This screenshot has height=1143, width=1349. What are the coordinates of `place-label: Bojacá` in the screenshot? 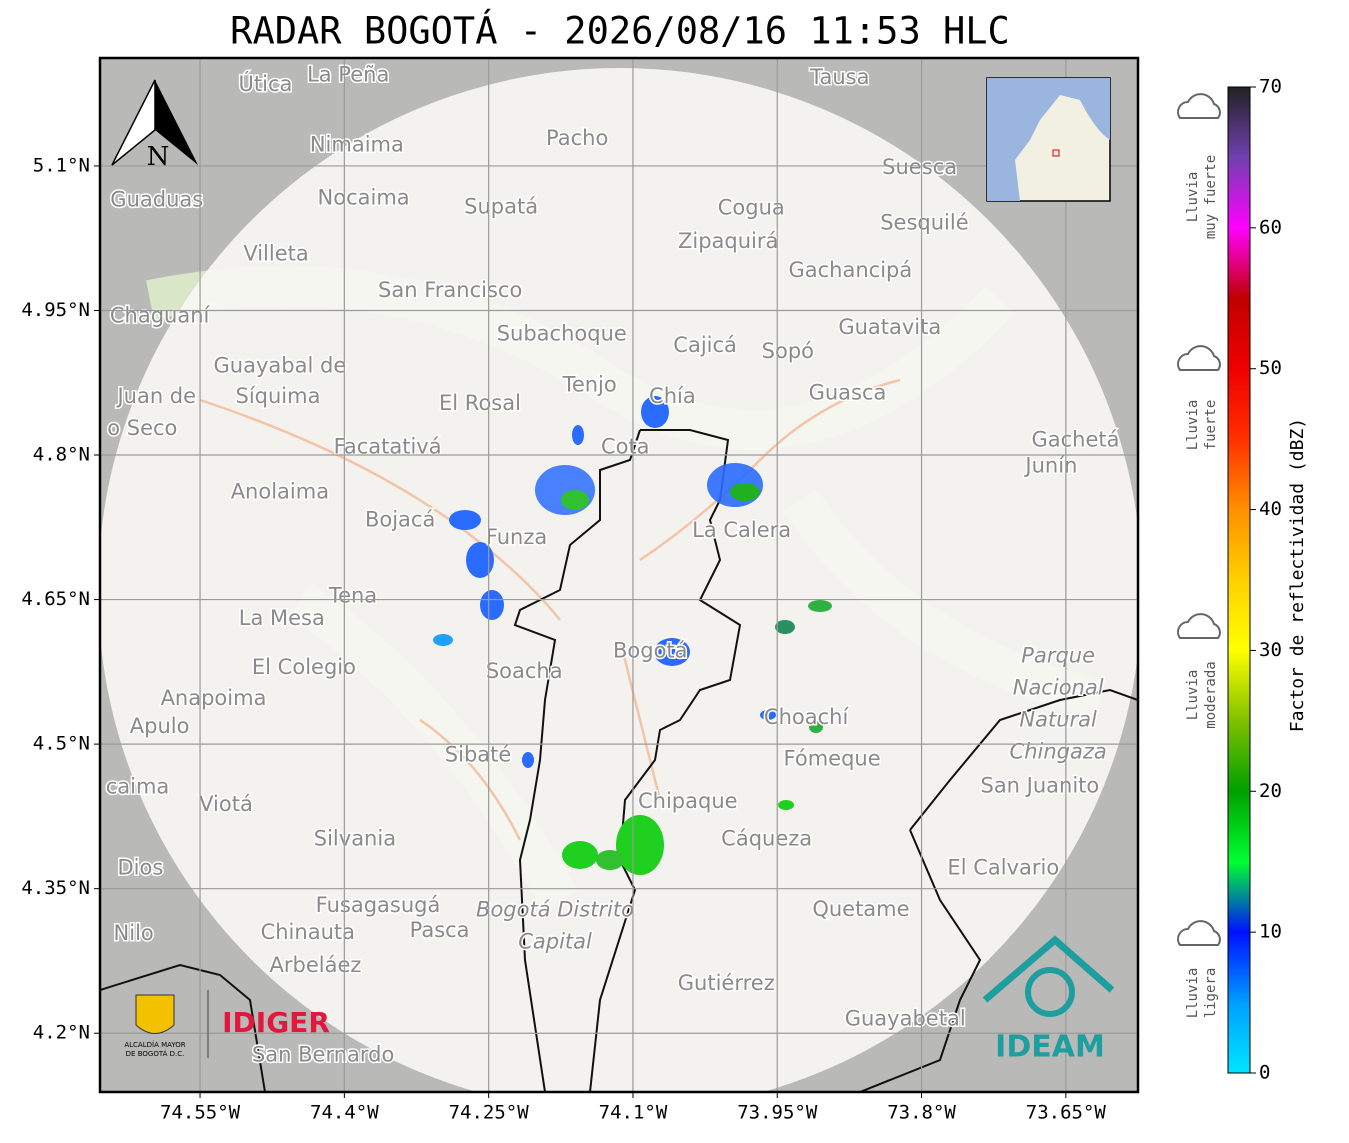 It's located at (400, 520).